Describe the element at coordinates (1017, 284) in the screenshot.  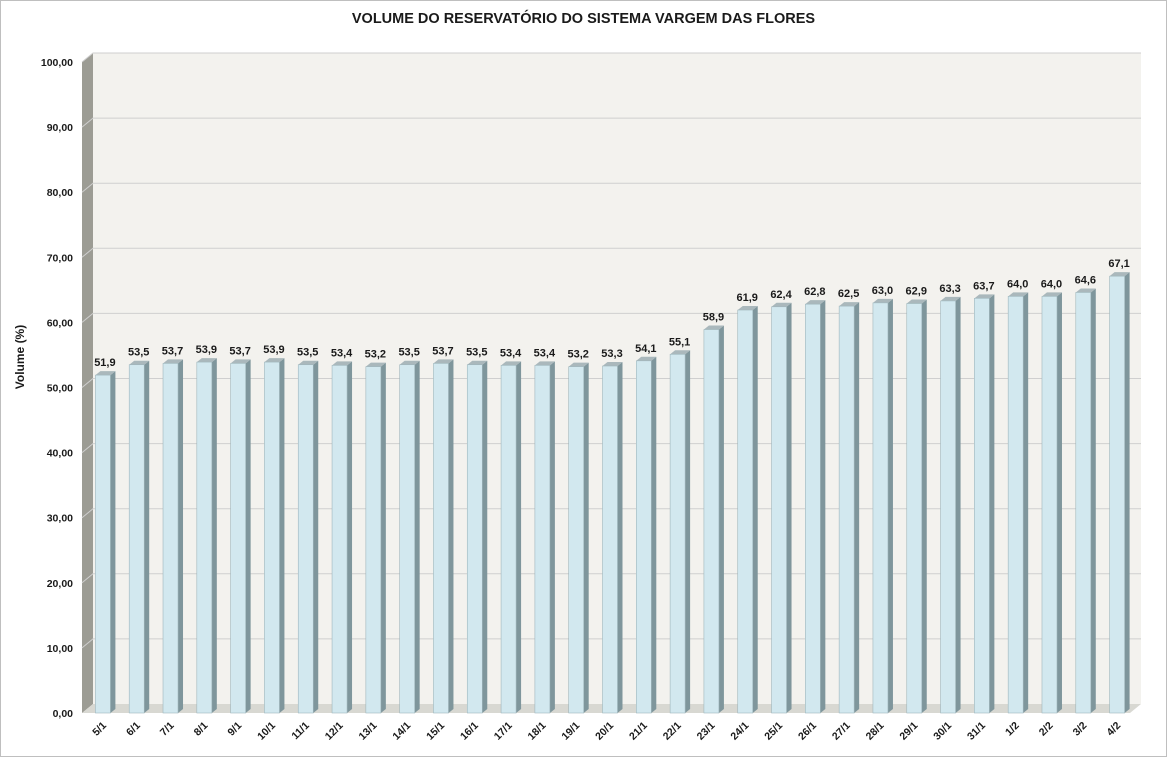
I see `data-label: 64,0` at that location.